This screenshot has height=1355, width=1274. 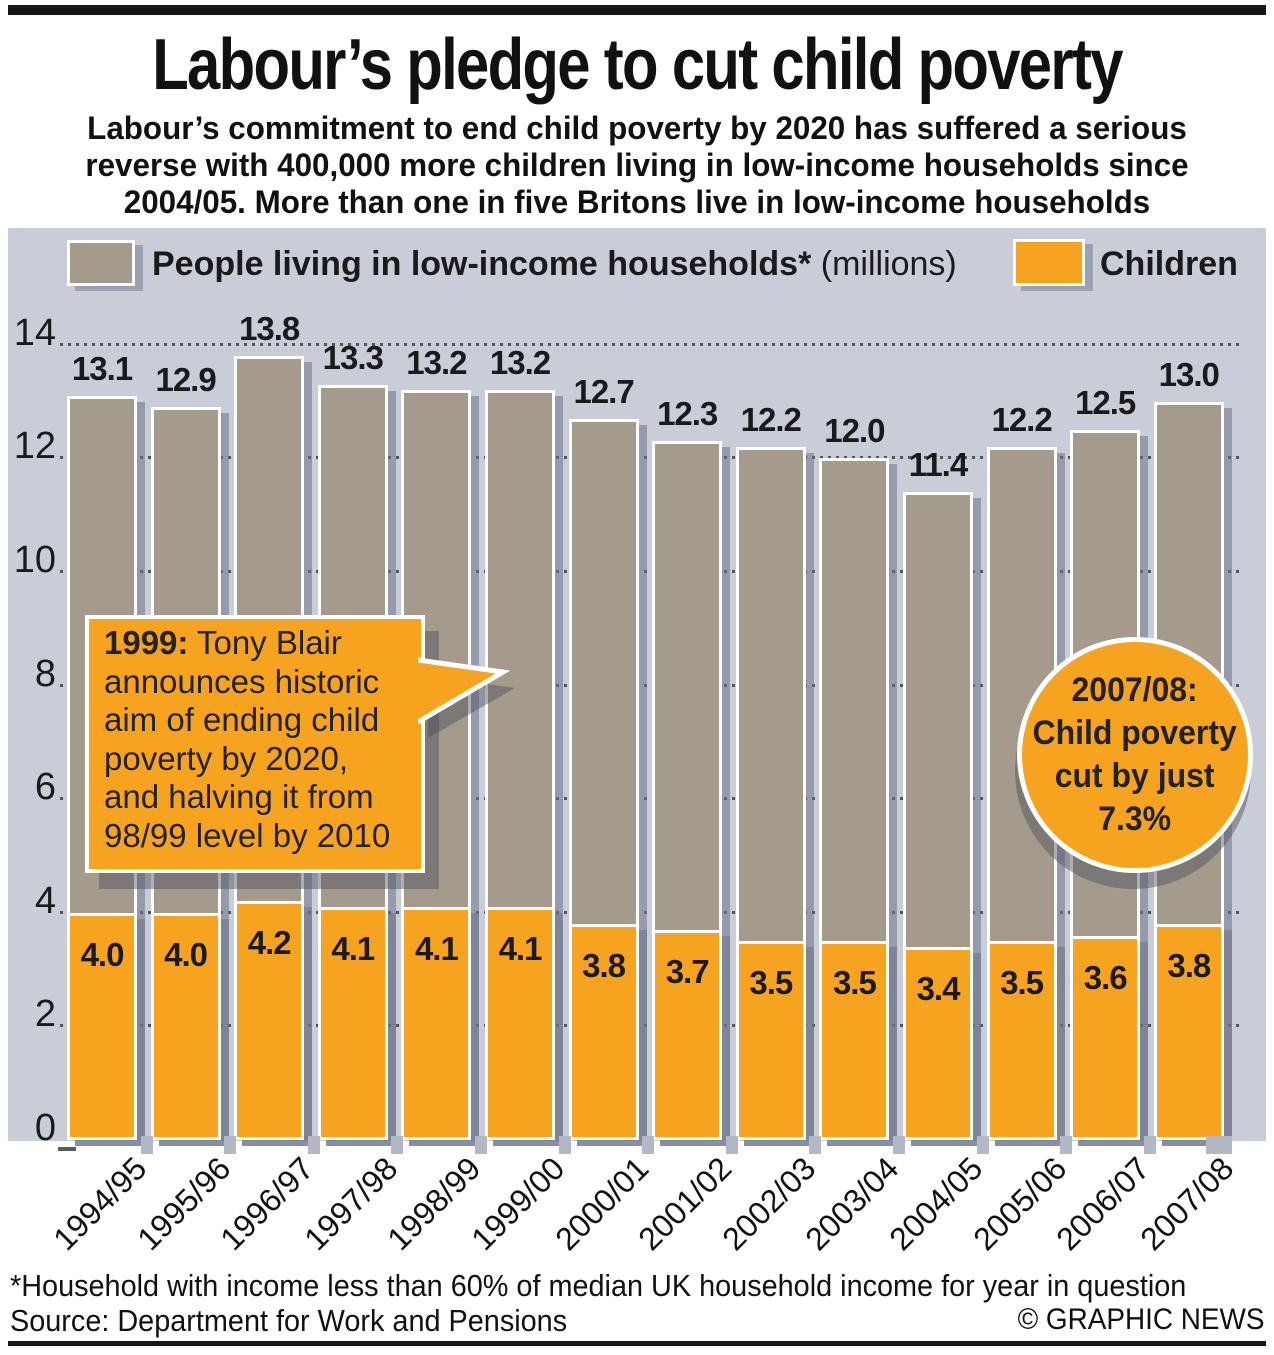 What do you see at coordinates (1021, 420) in the screenshot?
I see `households-value-label-2005/06: 12.2` at bounding box center [1021, 420].